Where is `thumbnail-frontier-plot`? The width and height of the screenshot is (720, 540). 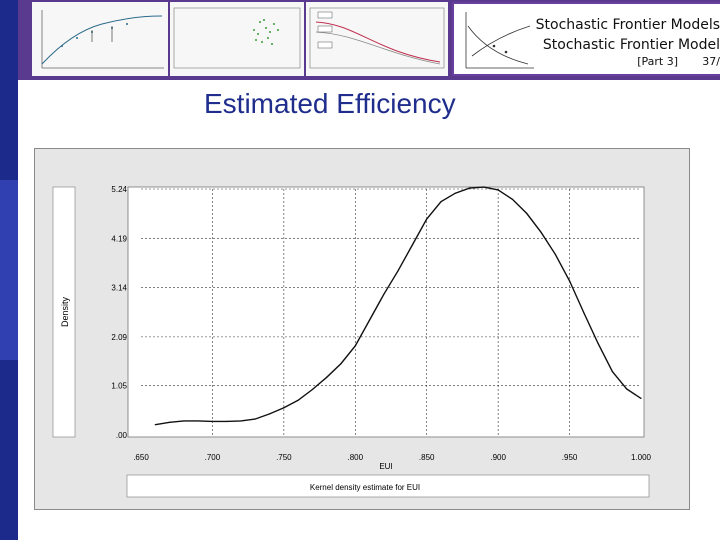
thumbnail-frontier-plot is located at coordinates (100, 39).